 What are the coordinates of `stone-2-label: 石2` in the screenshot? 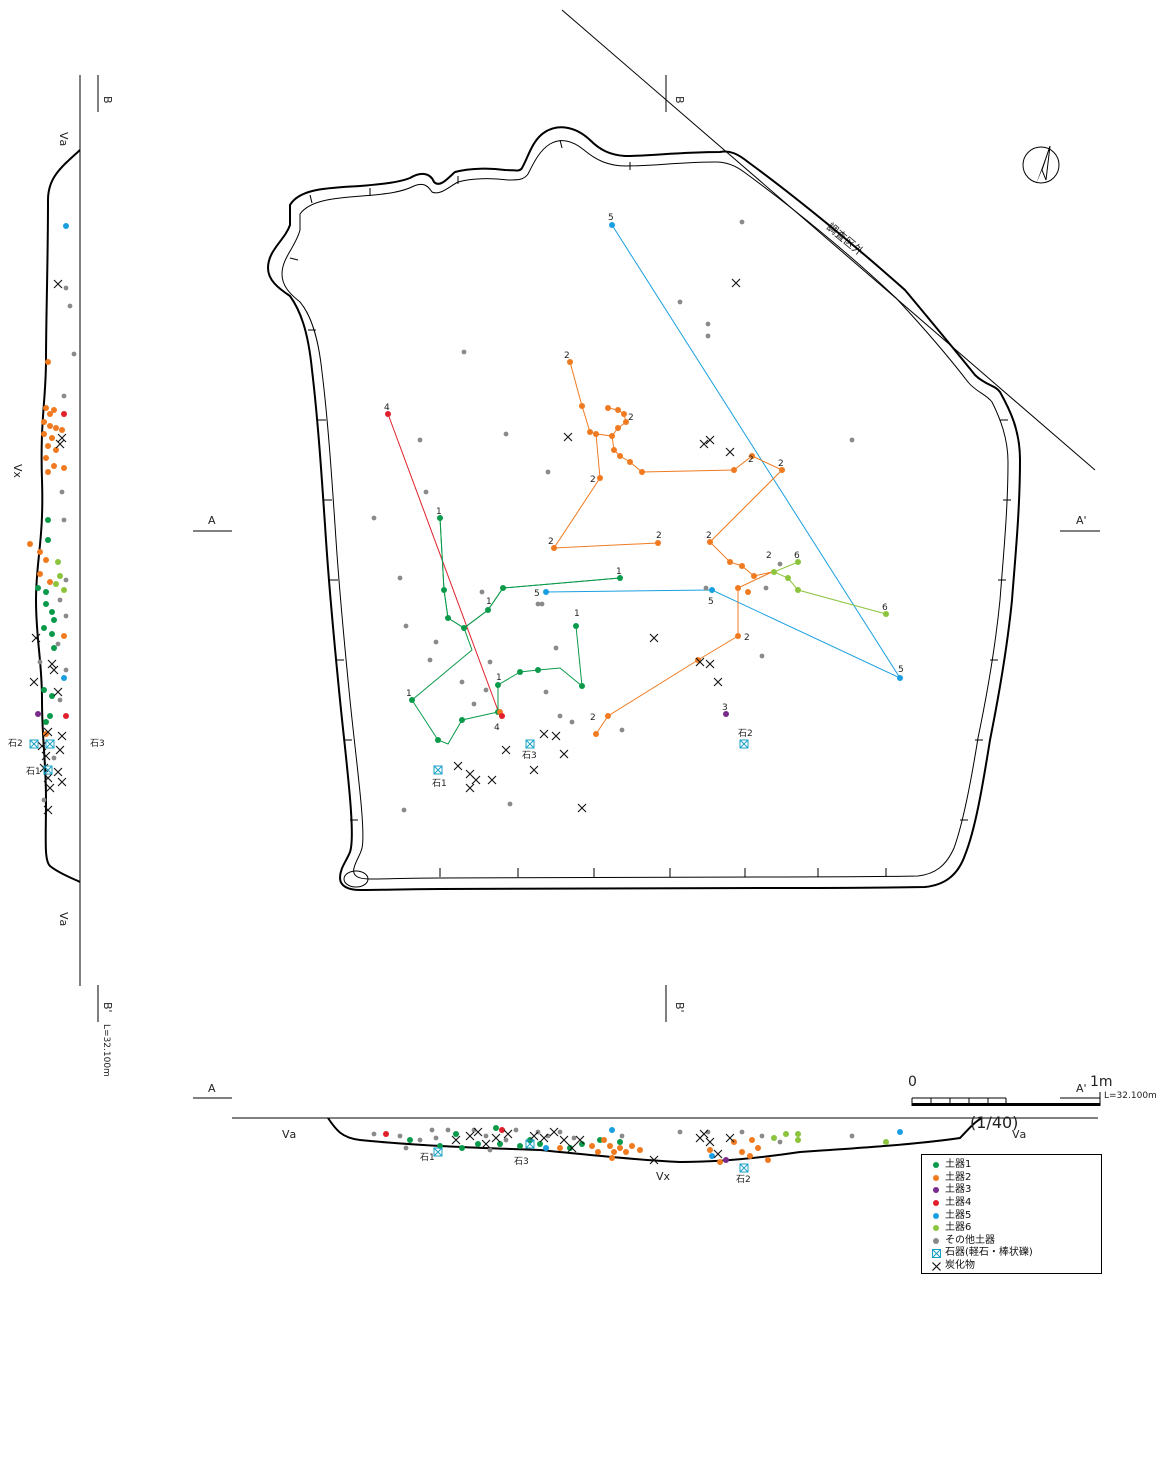 It's located at (745, 734).